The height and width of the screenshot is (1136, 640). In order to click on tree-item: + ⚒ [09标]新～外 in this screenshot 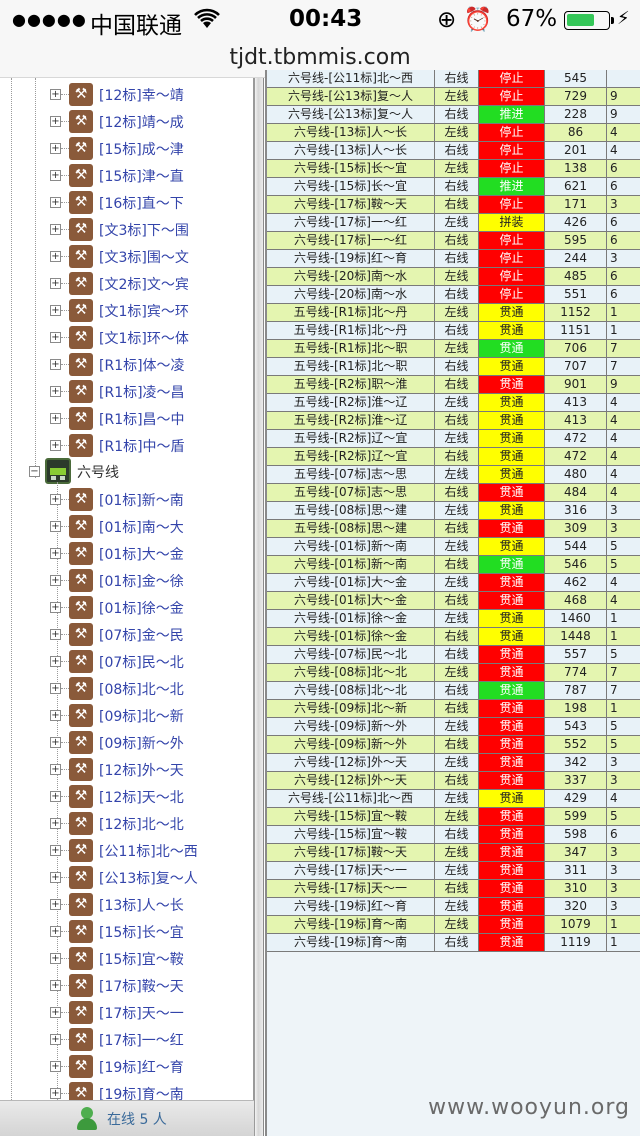, I will do `click(126, 742)`.